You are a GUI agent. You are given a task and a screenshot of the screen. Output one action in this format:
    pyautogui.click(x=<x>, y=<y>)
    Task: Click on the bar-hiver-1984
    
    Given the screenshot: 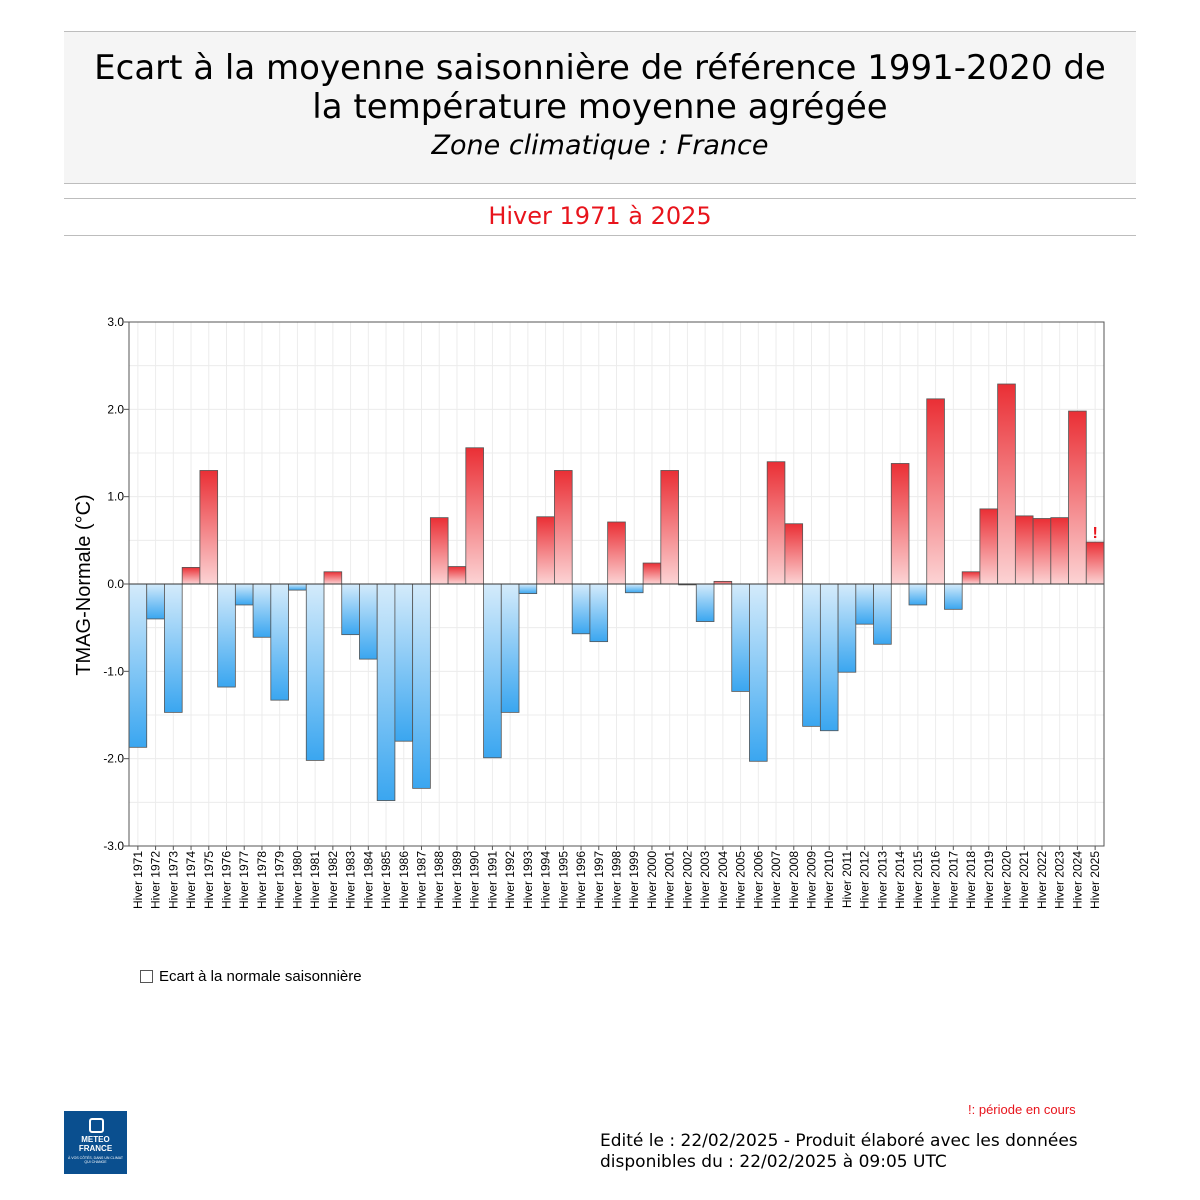 What is the action you would take?
    pyautogui.click(x=368, y=621)
    